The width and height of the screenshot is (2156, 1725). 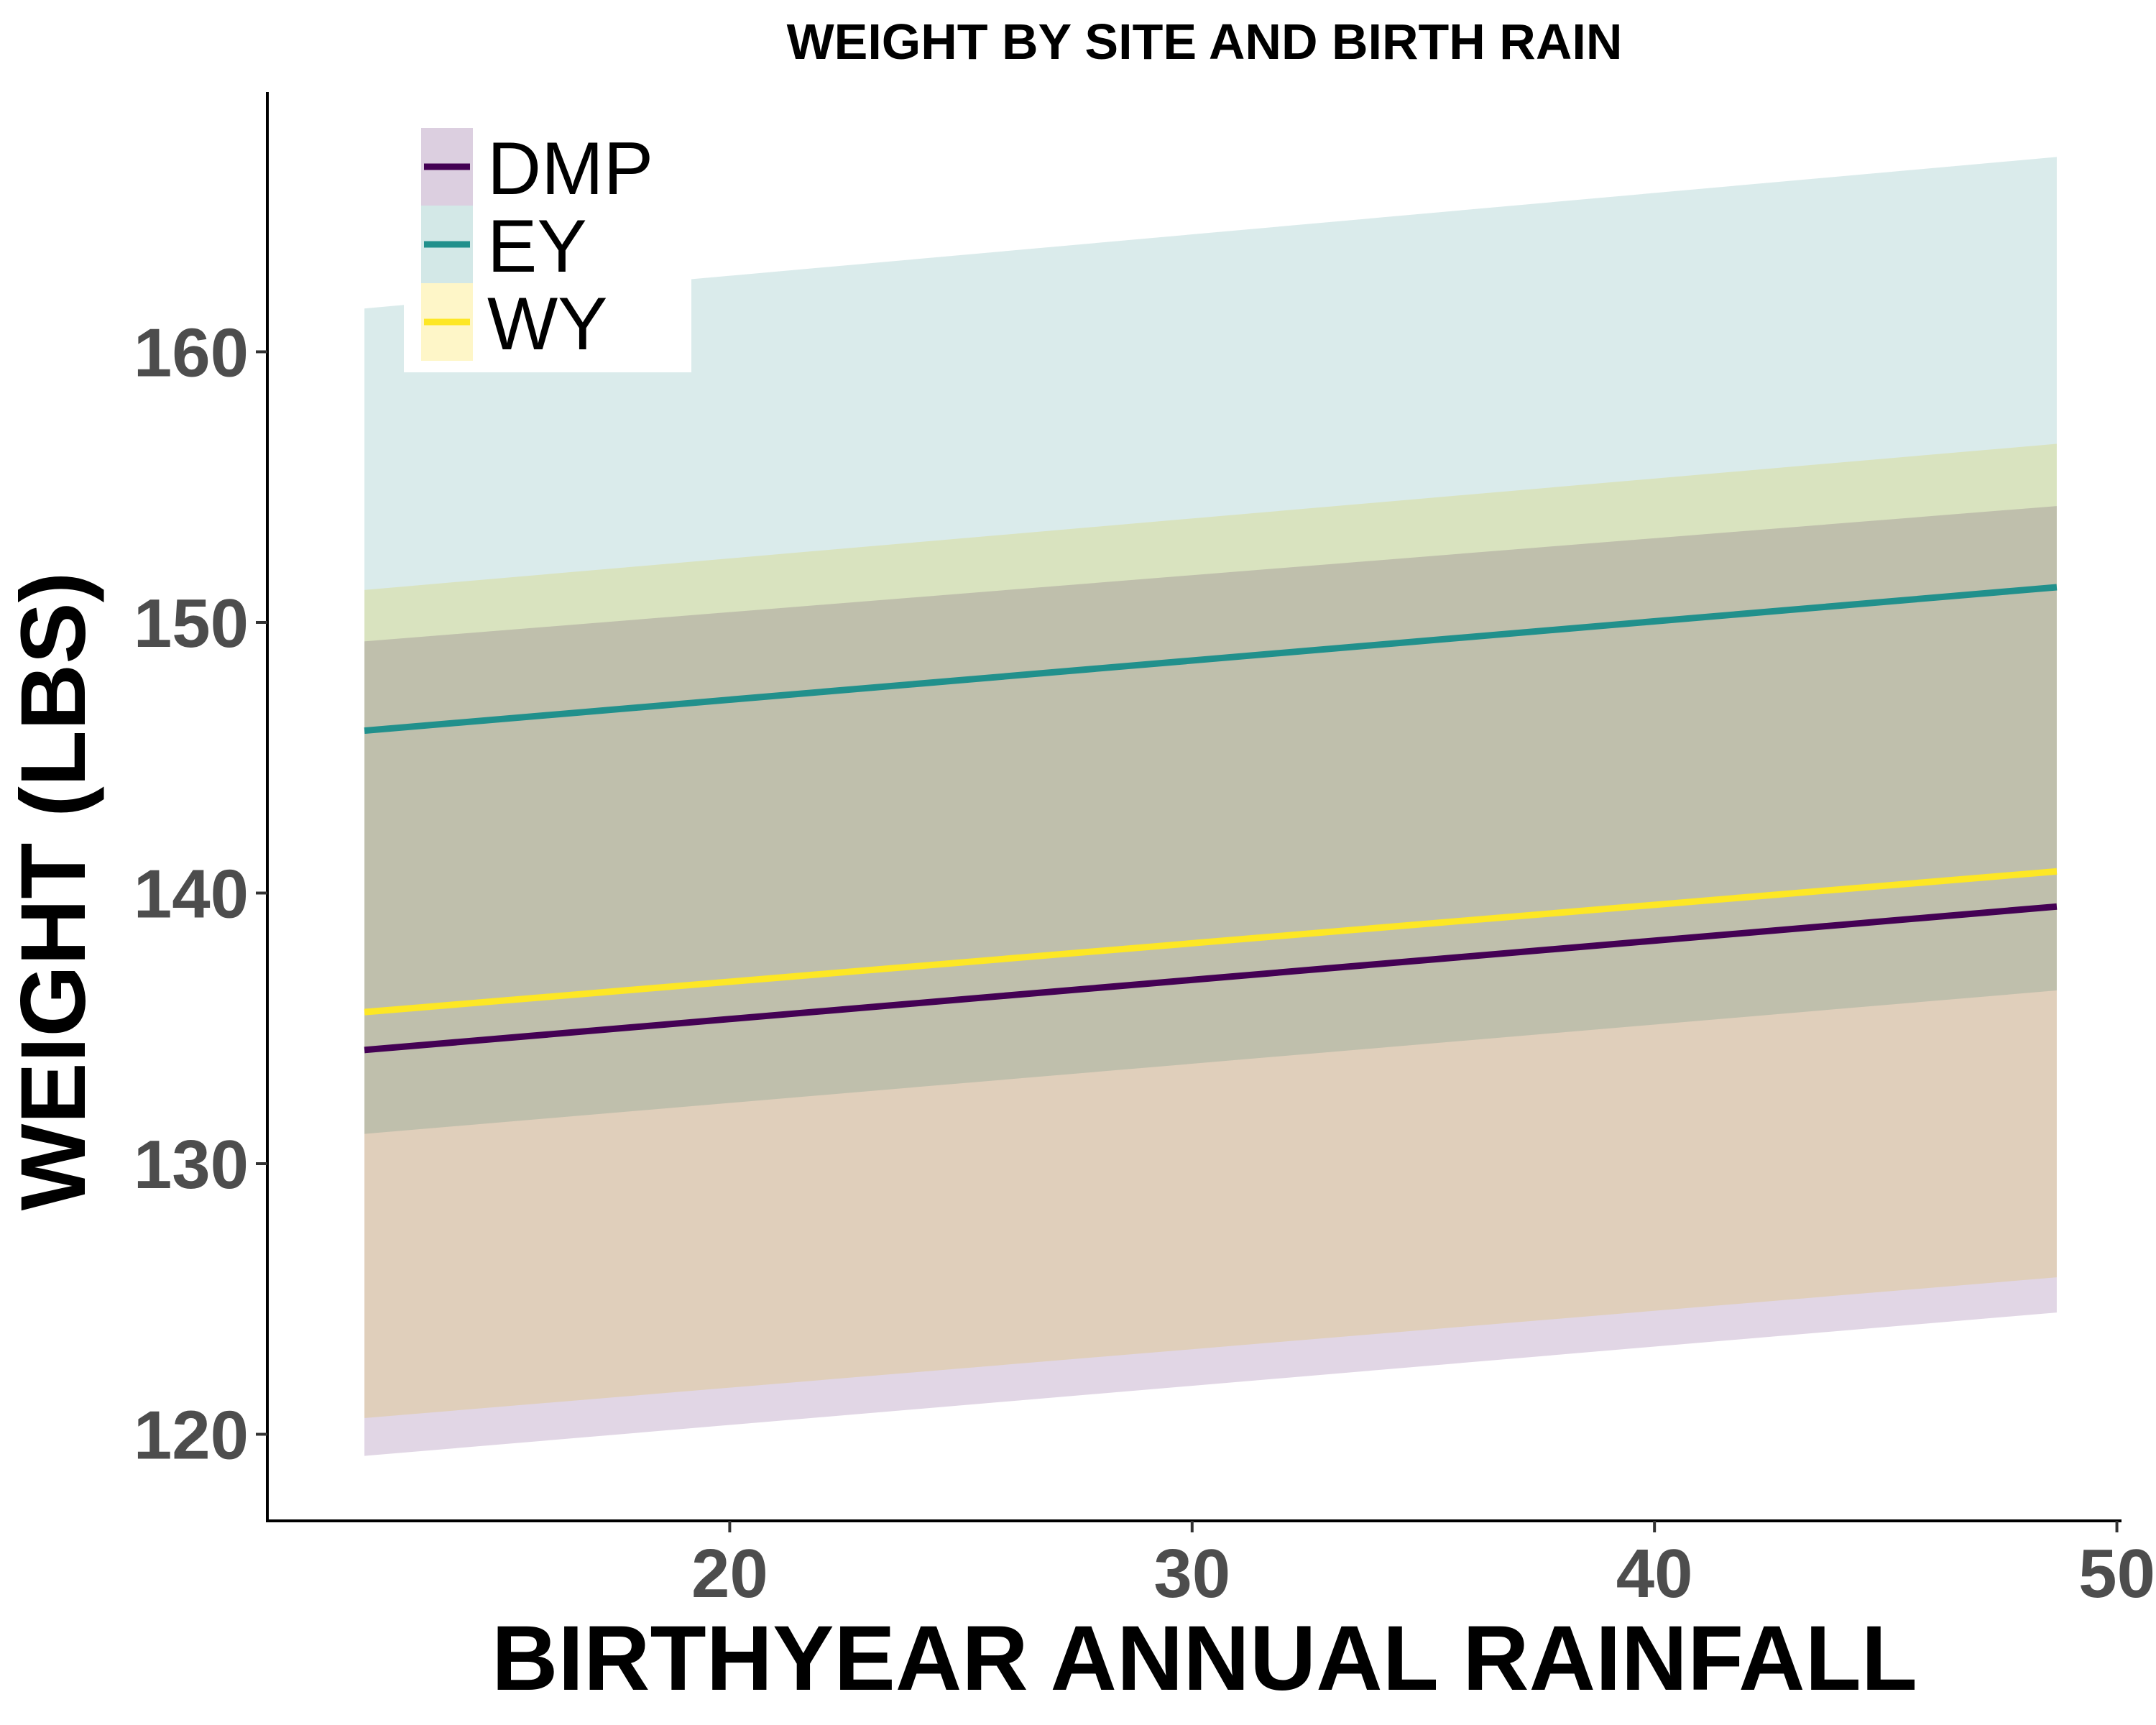 I want to click on line-dmp, so click(x=1211, y=978).